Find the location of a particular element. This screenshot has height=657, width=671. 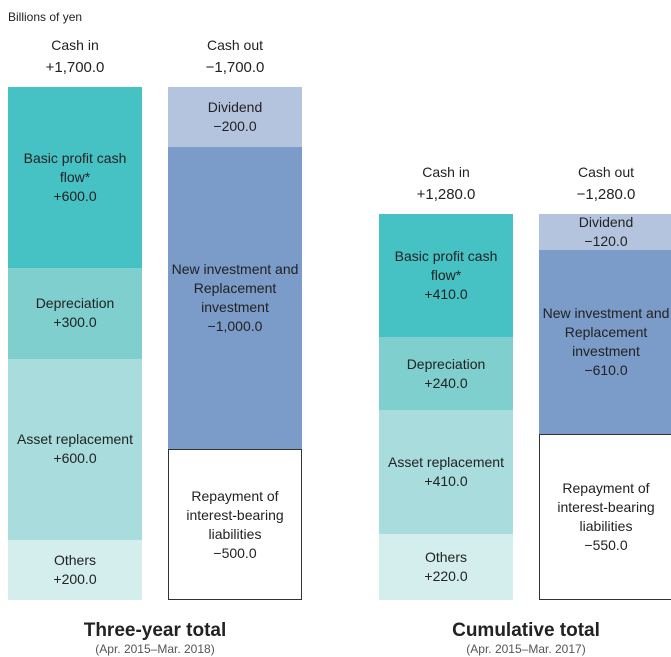

panel-subtitle: (Apr. 2015–Mar. 2018) is located at coordinates (155, 649).